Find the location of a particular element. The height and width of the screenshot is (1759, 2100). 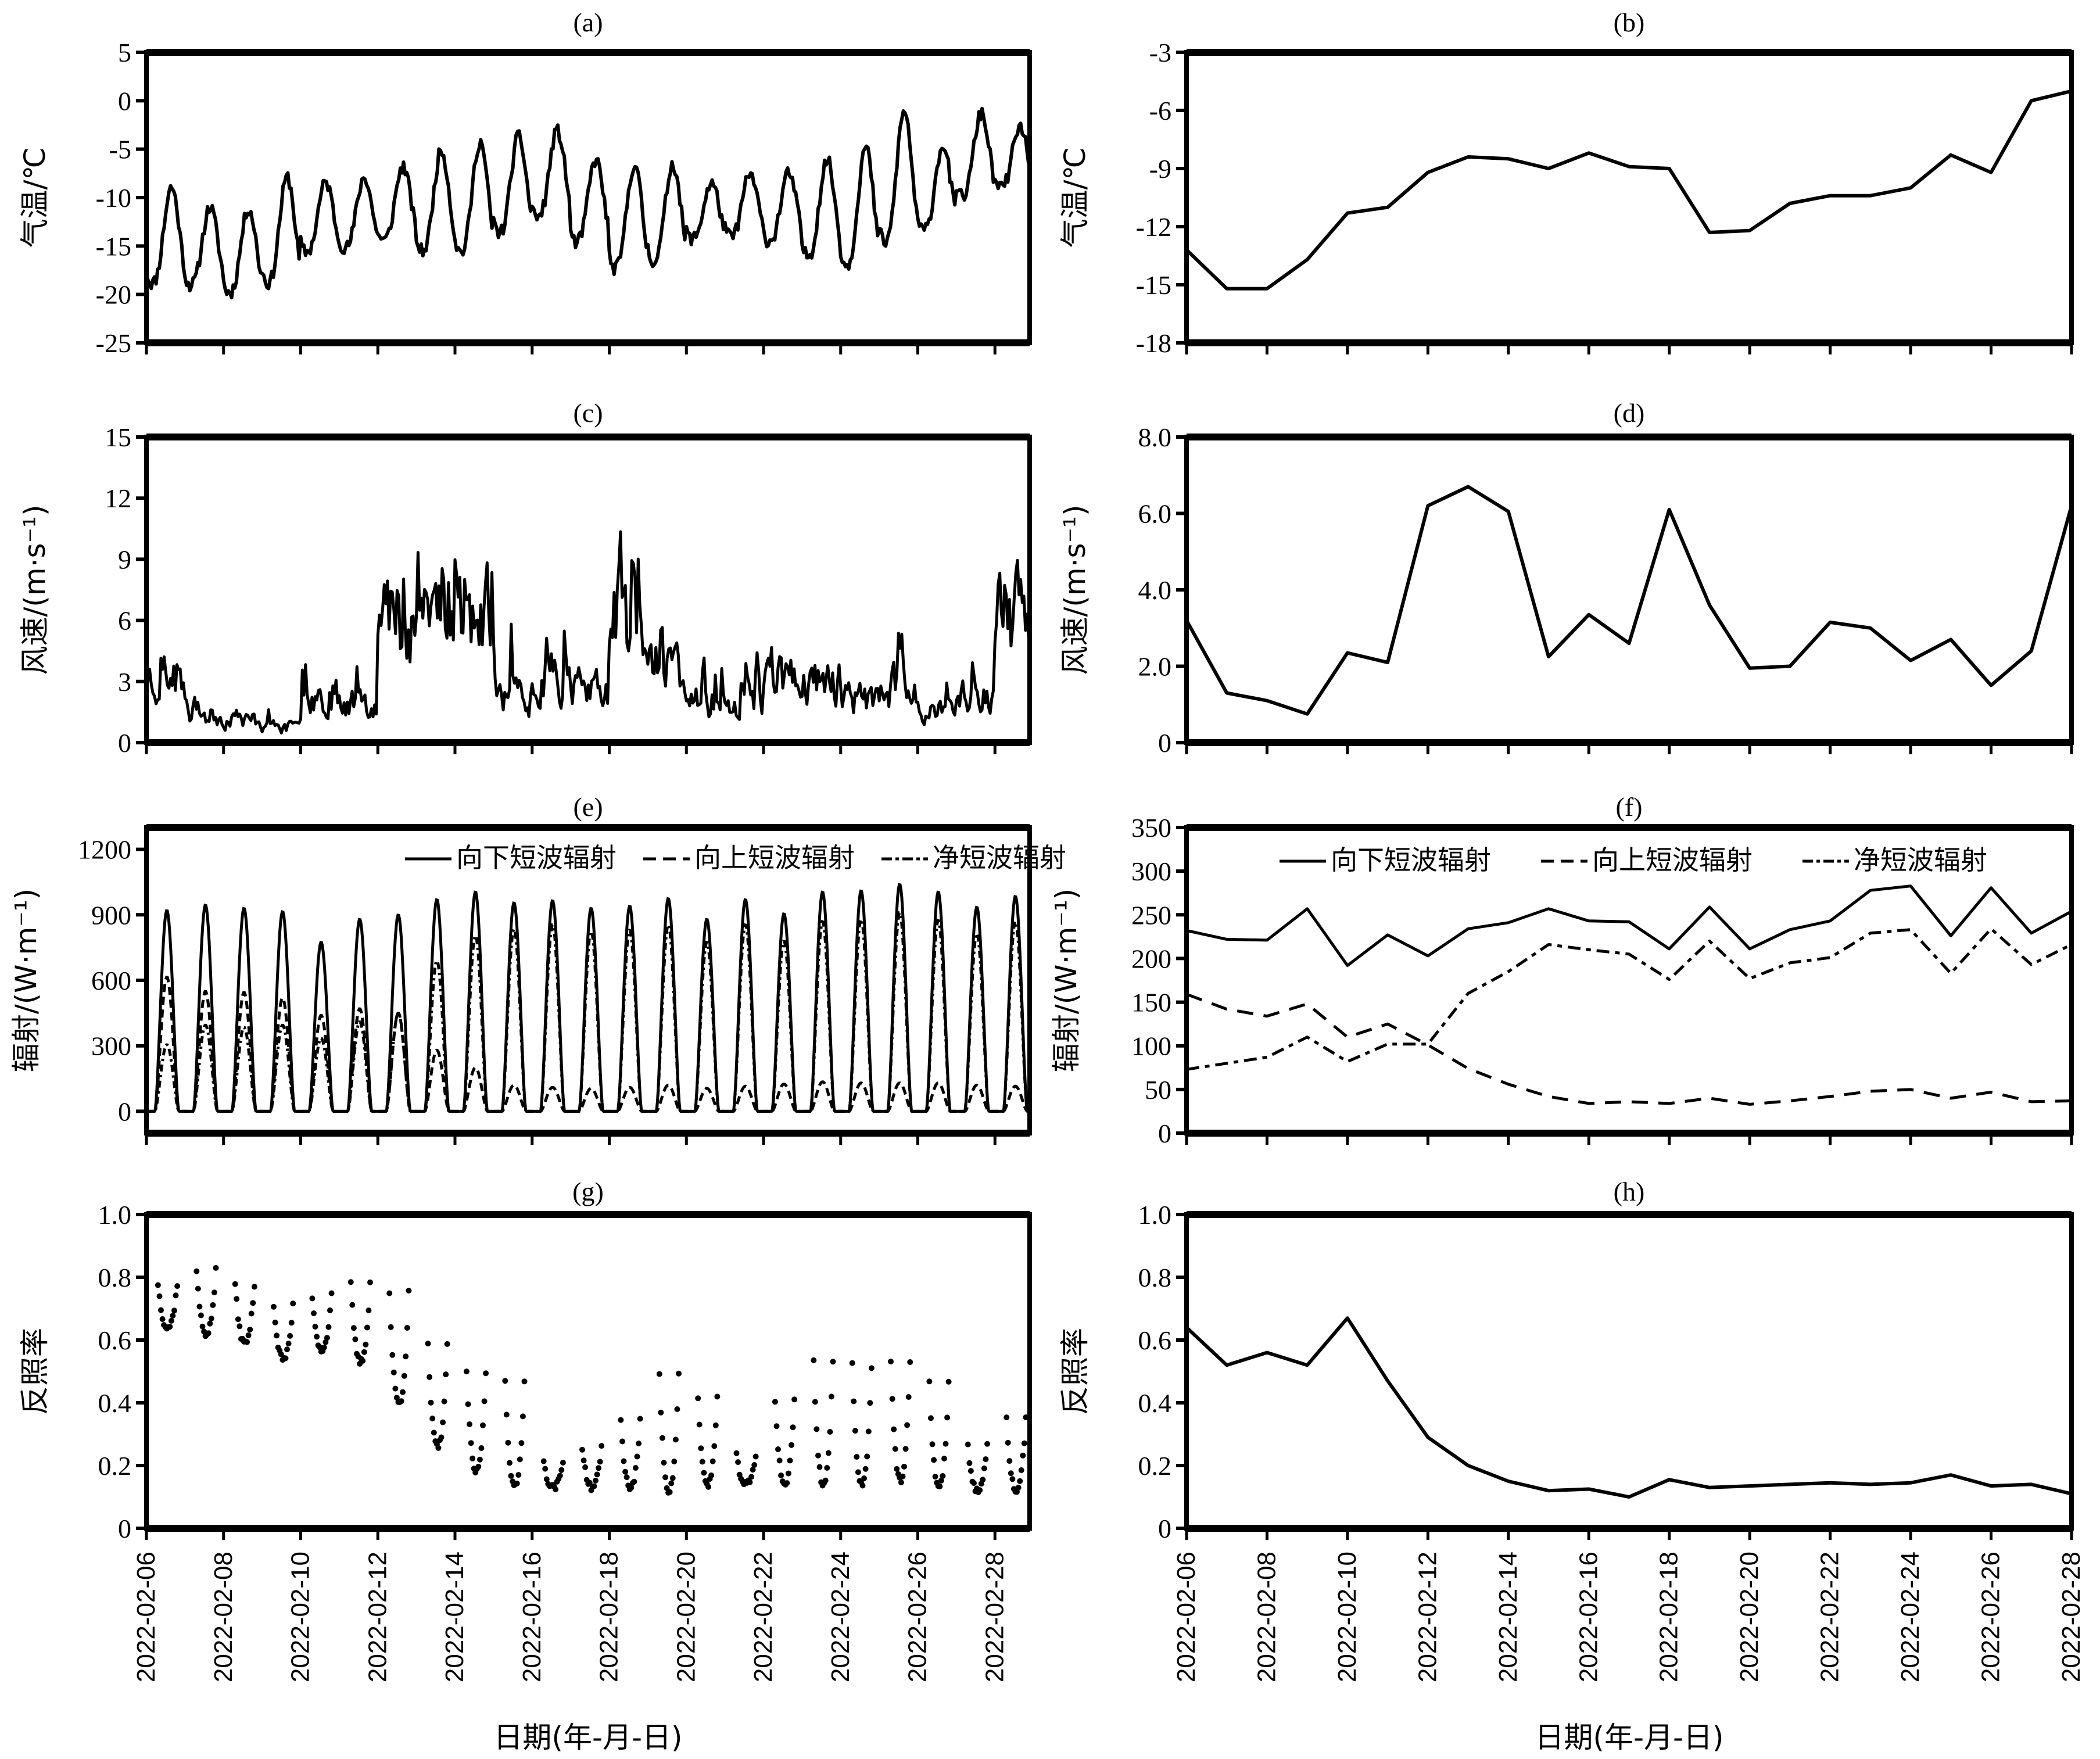

series-line-upward-shortwave is located at coordinates (588, 1044).